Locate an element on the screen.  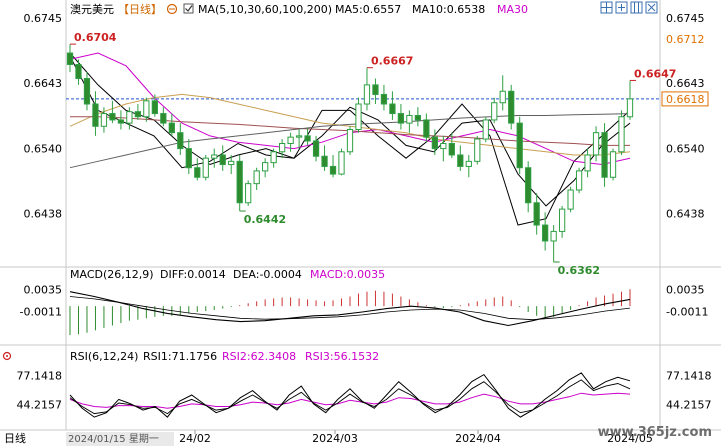
expand-icon is located at coordinates (621, 7).